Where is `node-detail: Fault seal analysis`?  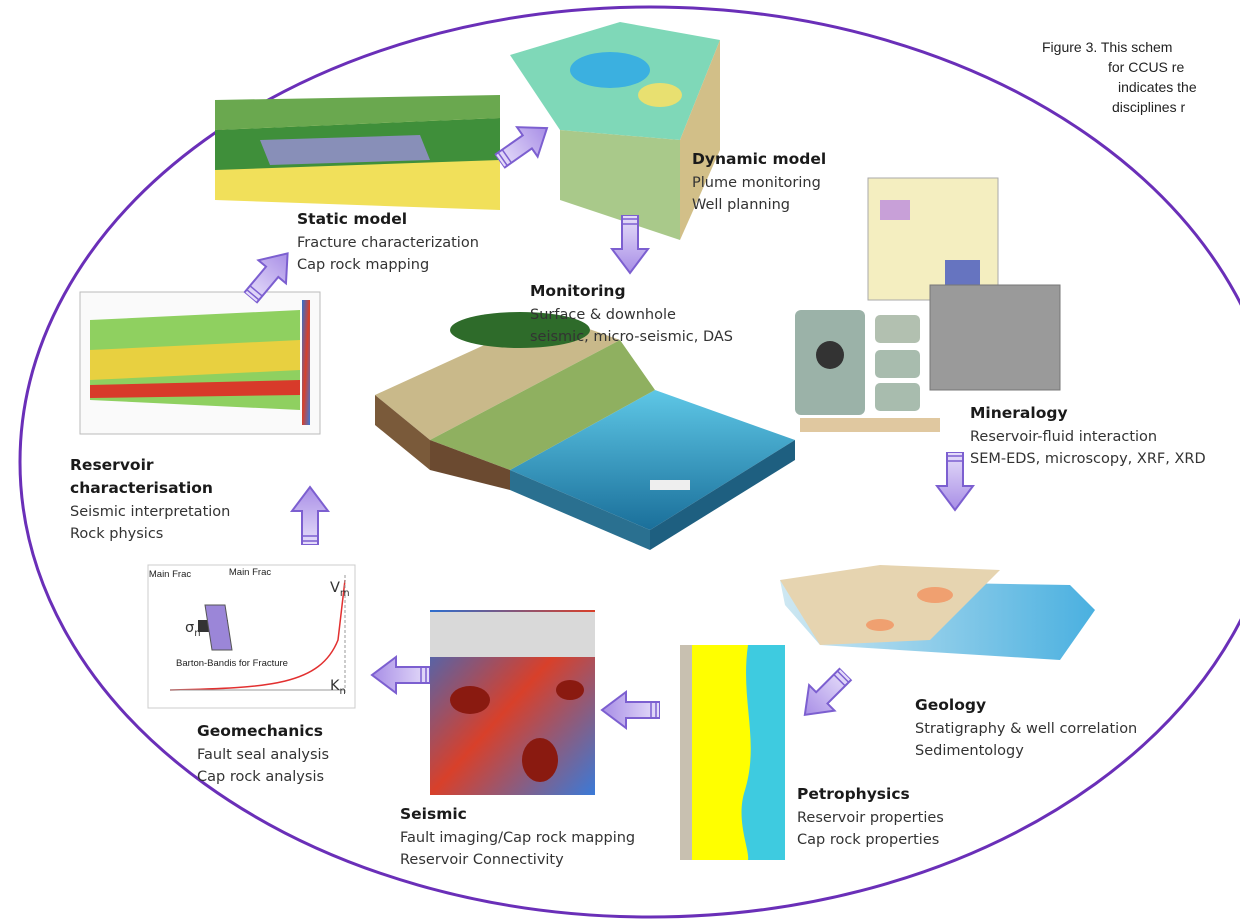 node-detail: Fault seal analysis is located at coordinates (263, 755).